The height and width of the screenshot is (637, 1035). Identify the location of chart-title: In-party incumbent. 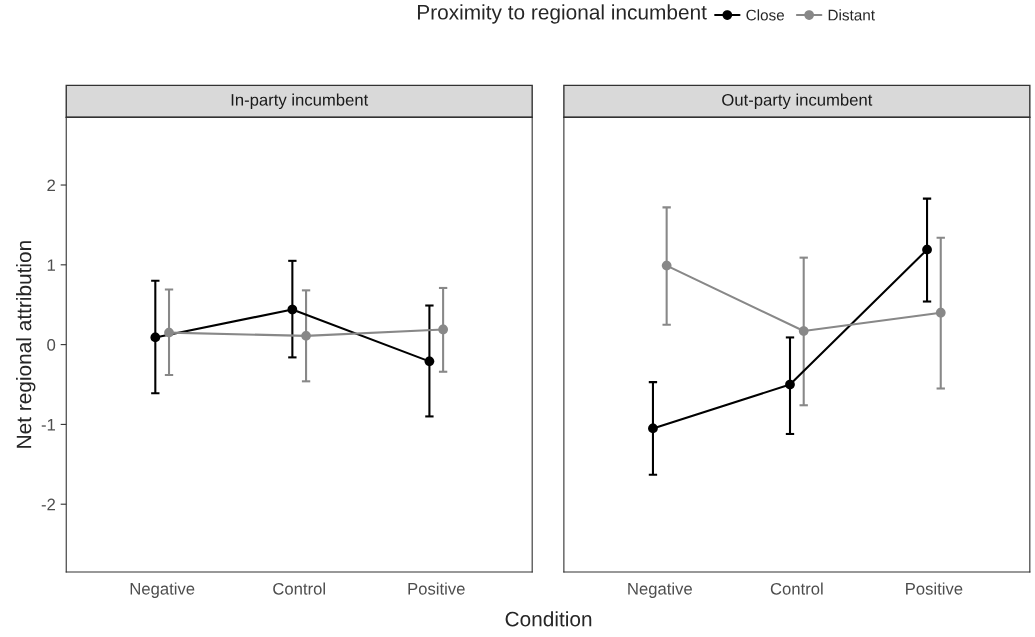
(300, 101).